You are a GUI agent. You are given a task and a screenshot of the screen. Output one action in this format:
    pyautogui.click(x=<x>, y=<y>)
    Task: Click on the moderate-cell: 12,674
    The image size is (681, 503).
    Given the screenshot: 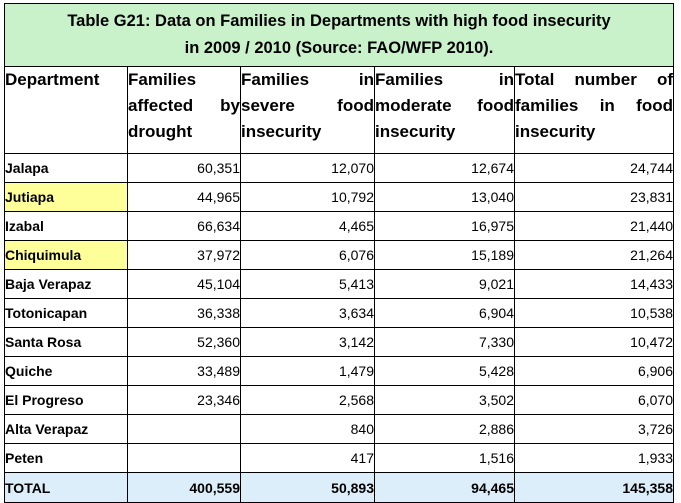 What is the action you would take?
    pyautogui.click(x=444, y=168)
    